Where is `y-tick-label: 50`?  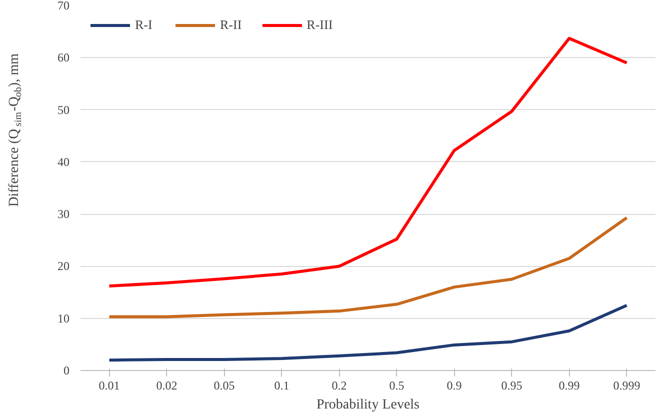
y-tick-label: 50 is located at coordinates (64, 109).